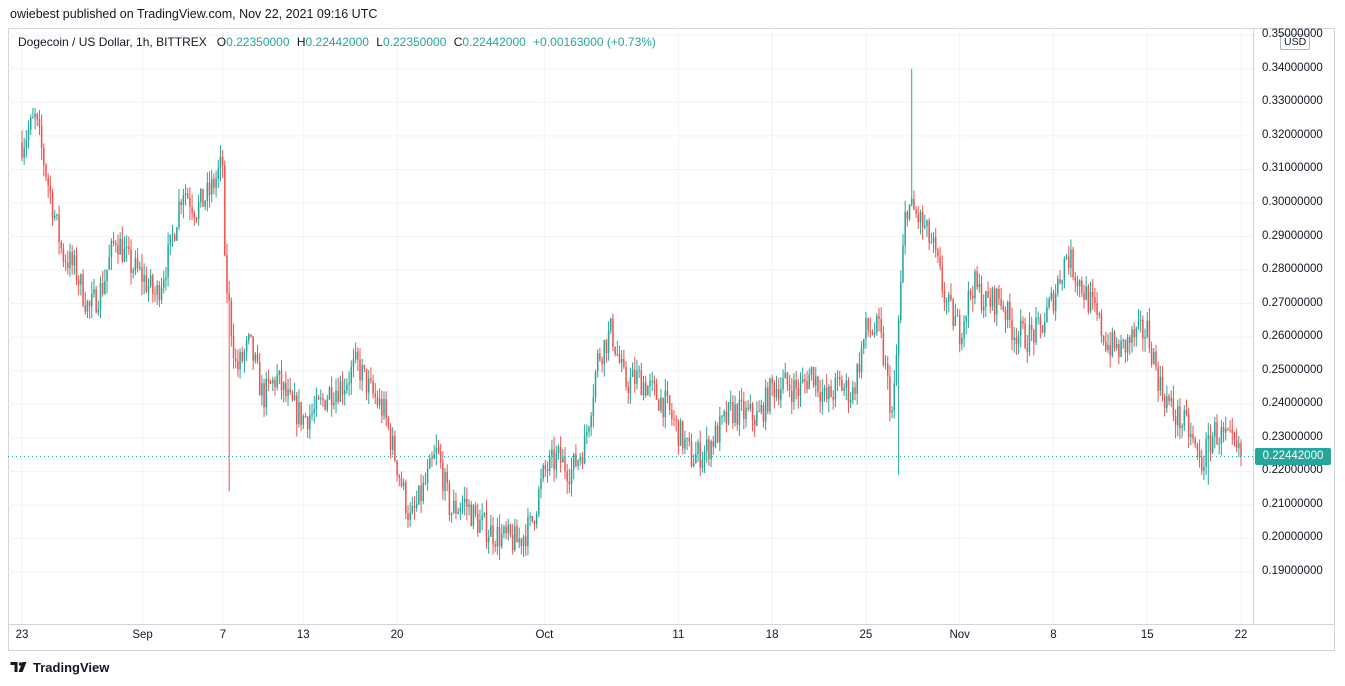 The width and height of the screenshot is (1345, 686). What do you see at coordinates (414, 42) in the screenshot?
I see `low-value: 0.22350000` at bounding box center [414, 42].